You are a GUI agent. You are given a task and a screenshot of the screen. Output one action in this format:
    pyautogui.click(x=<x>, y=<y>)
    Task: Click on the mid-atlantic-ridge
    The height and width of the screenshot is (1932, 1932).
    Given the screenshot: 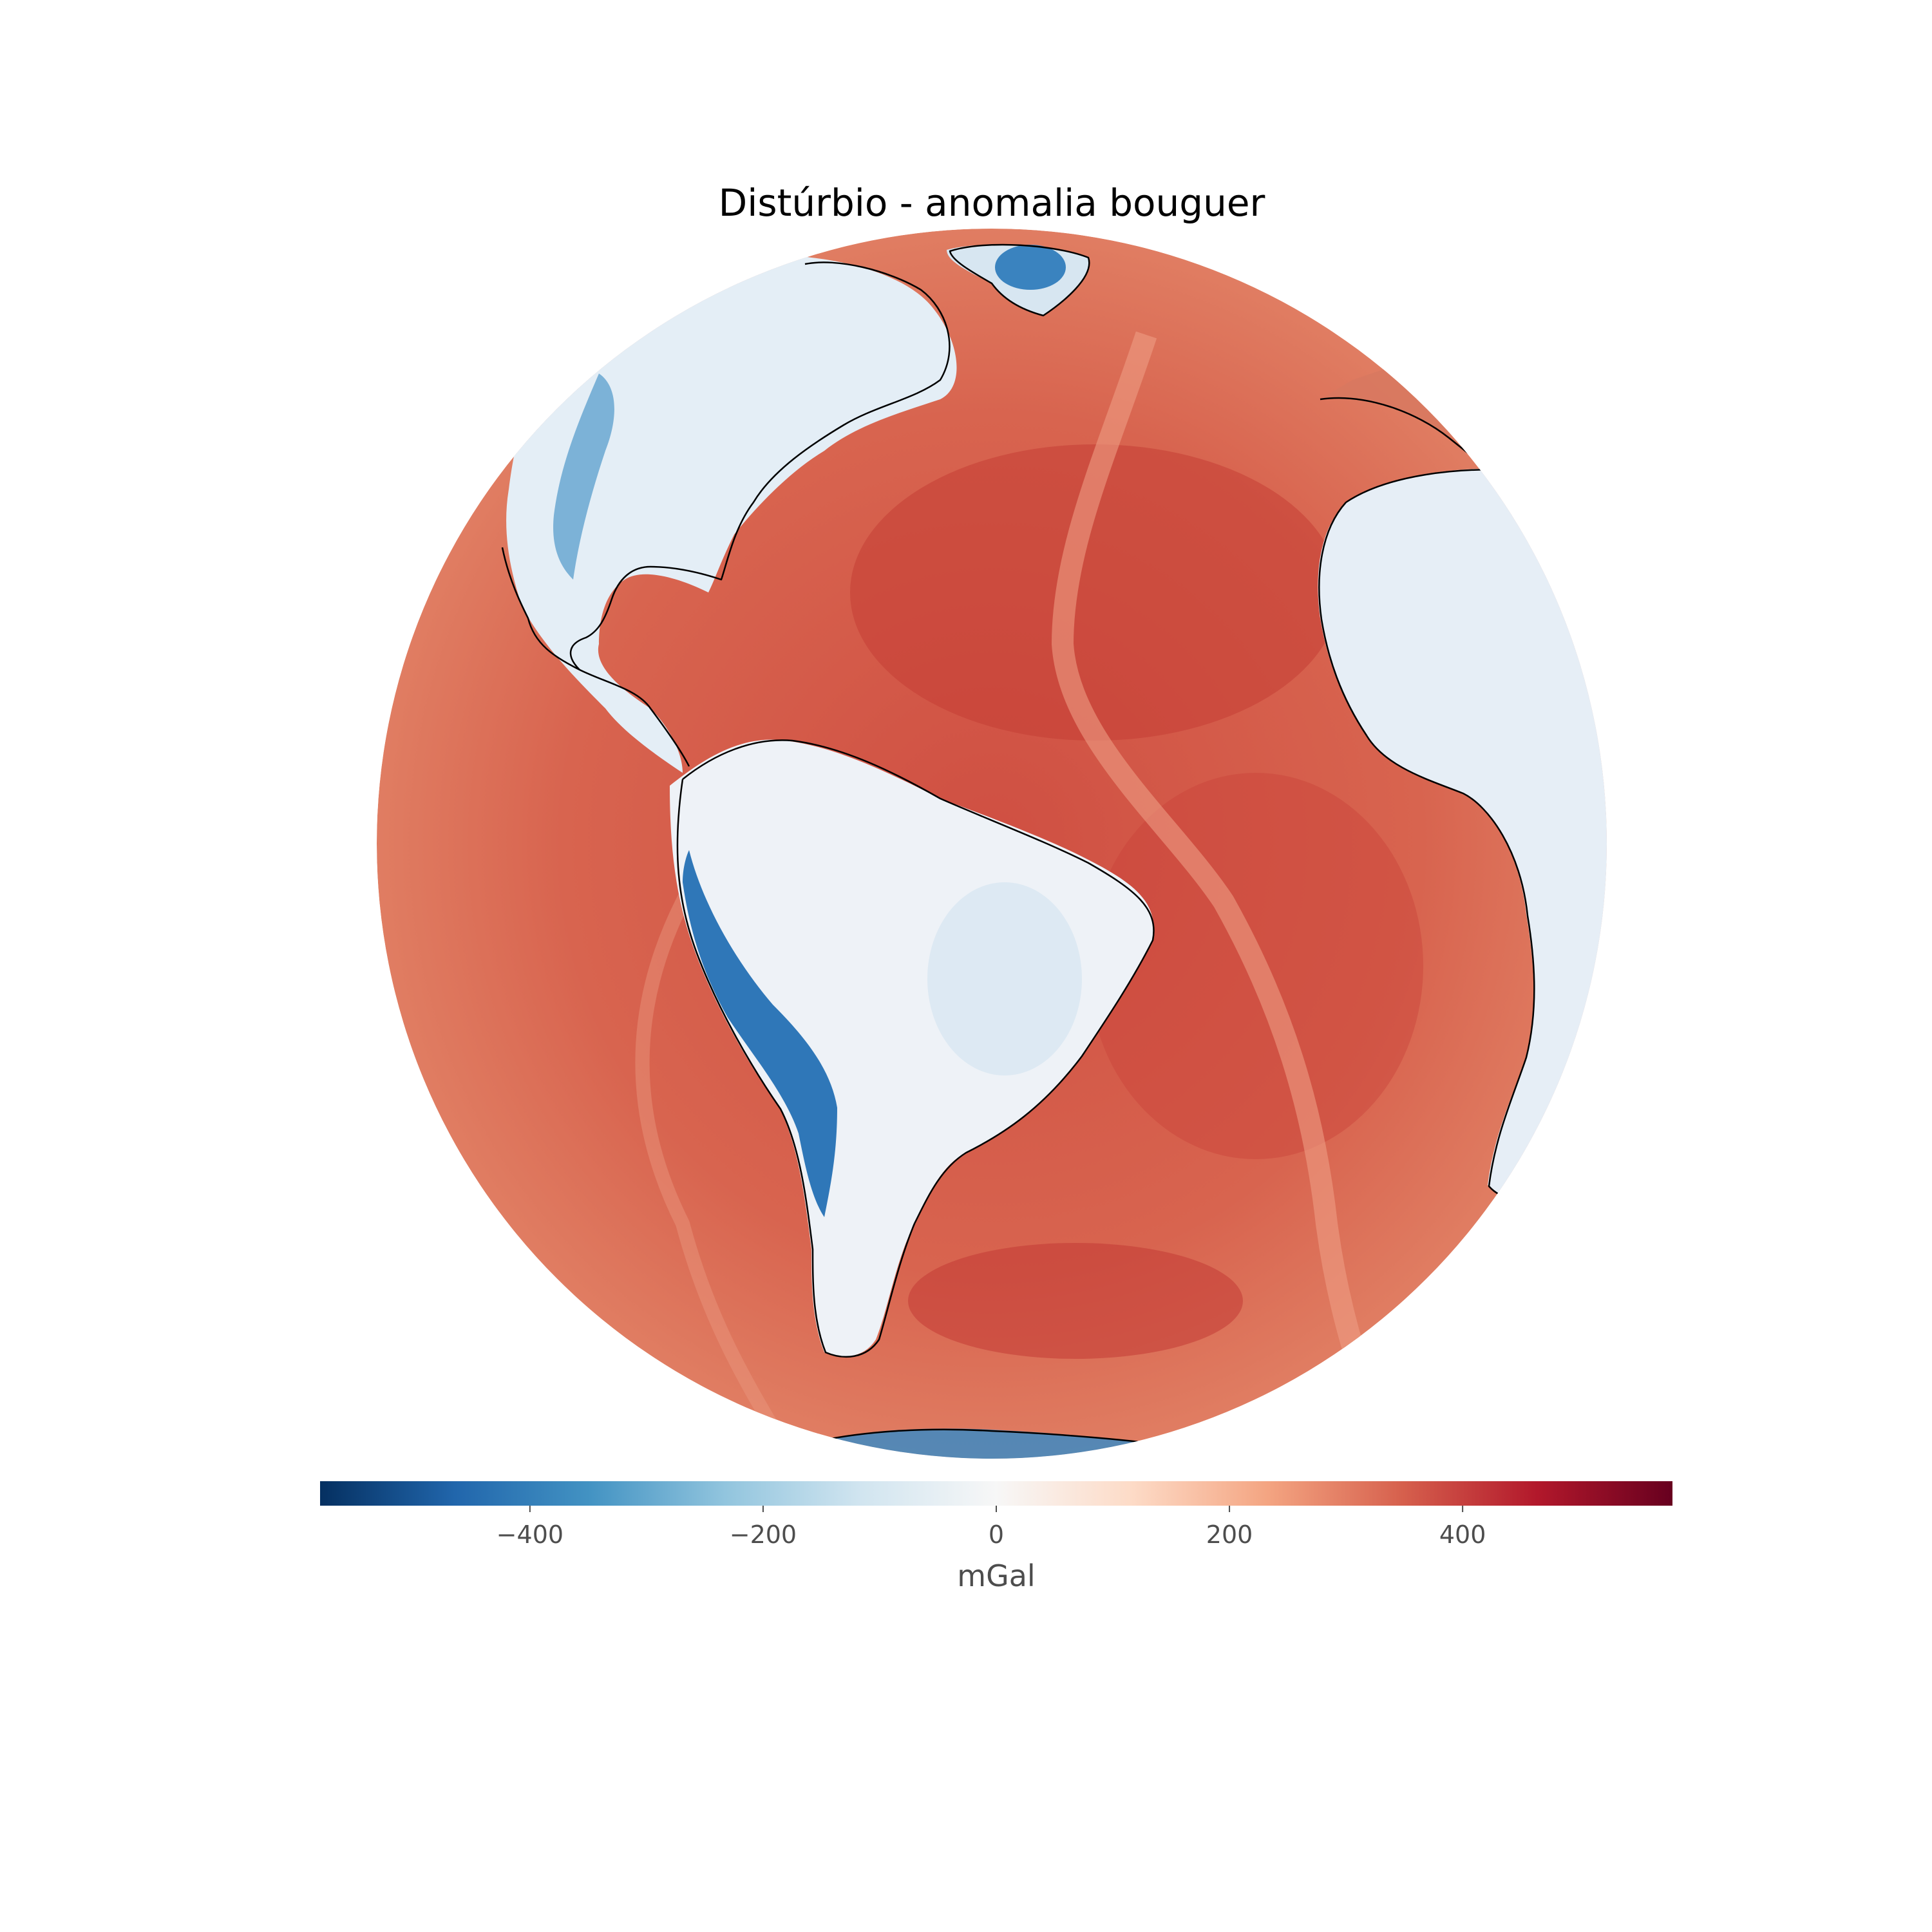 What is the action you would take?
    pyautogui.click(x=1226, y=895)
    